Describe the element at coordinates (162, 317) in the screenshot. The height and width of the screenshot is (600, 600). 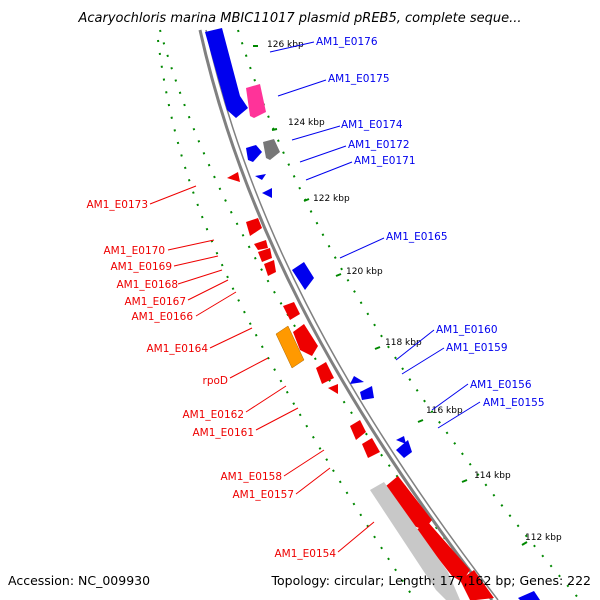
I see `gene-label: AM1_E0166` at that location.